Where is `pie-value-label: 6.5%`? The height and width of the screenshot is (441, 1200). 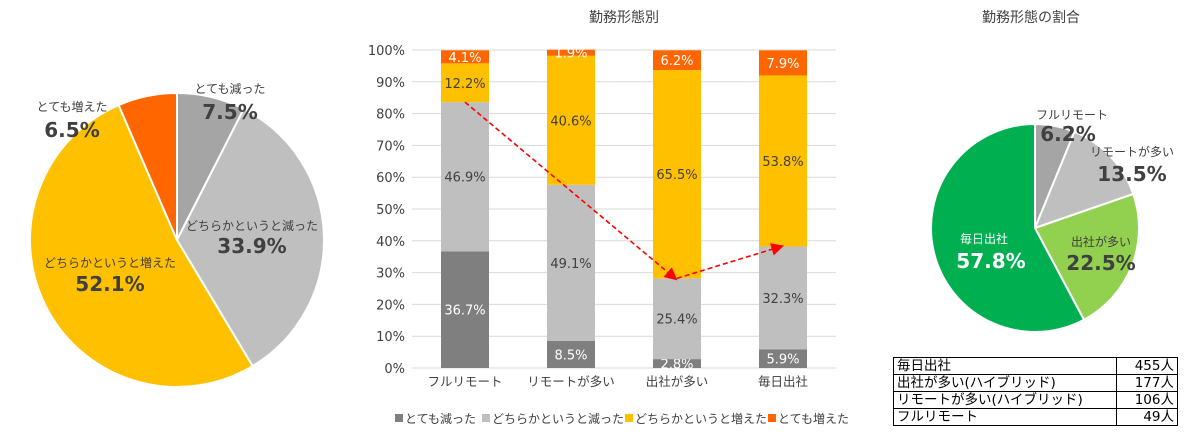
pie-value-label: 6.5% is located at coordinates (71, 130).